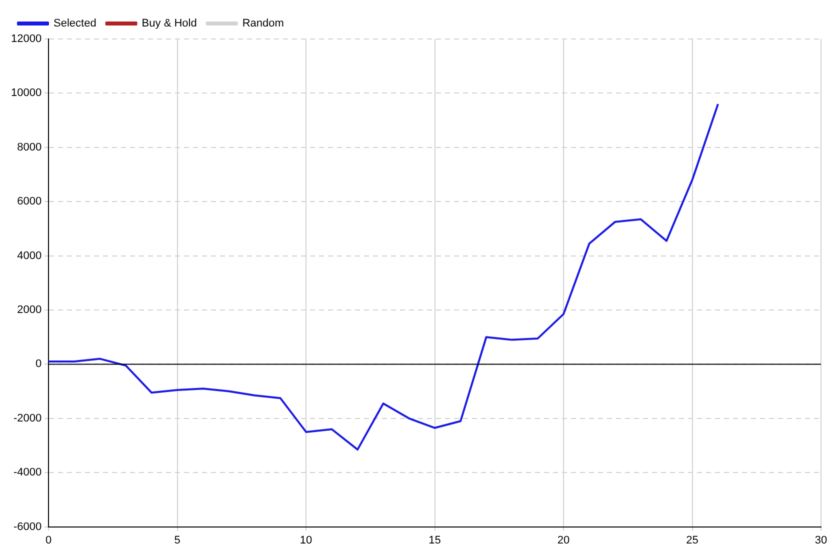 This screenshot has height=558, width=839. What do you see at coordinates (75, 24) in the screenshot?
I see `legend-label: Selected` at bounding box center [75, 24].